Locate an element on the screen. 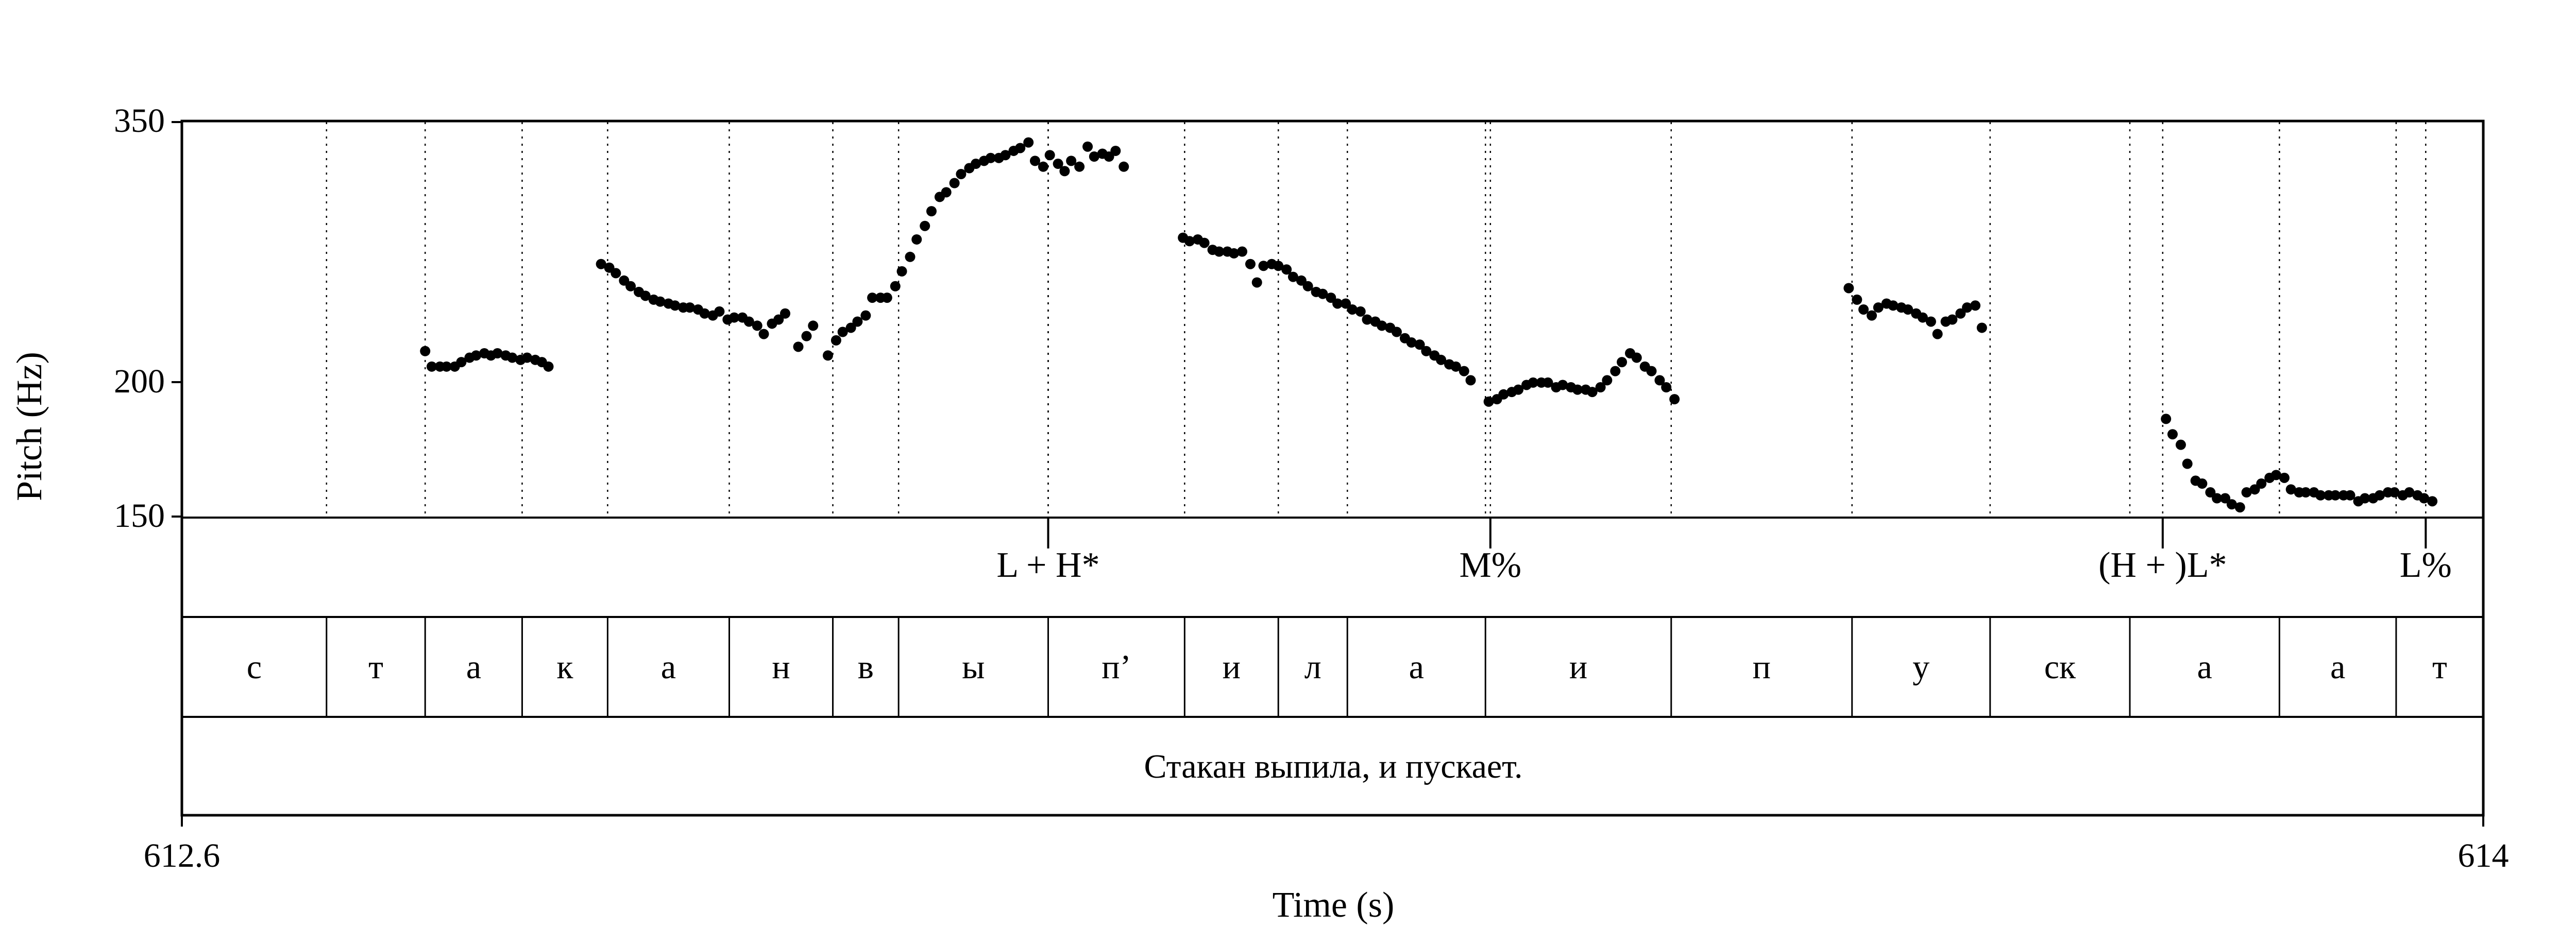 This screenshot has width=2576, height=927. x-tick-label-end: 614 is located at coordinates (2483, 856).